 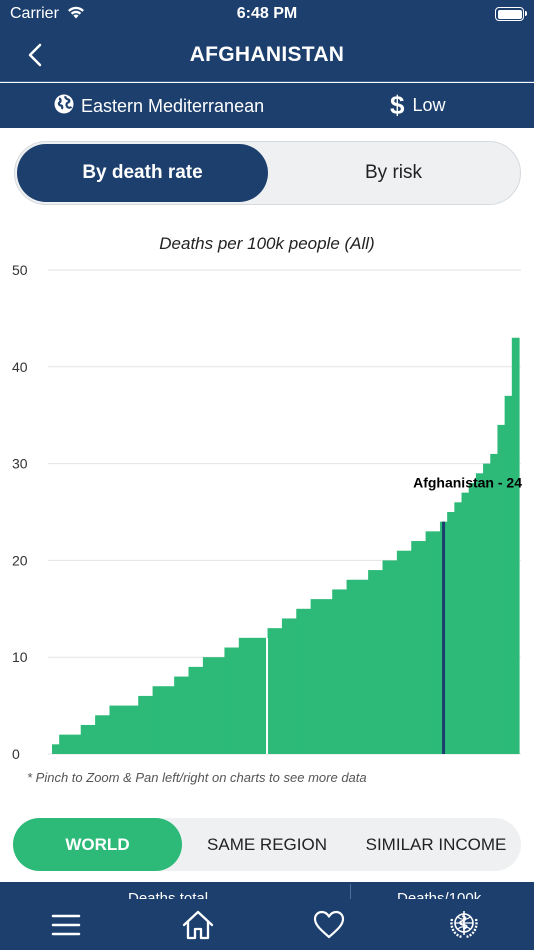 I want to click on income-info: $ Low, so click(x=418, y=105).